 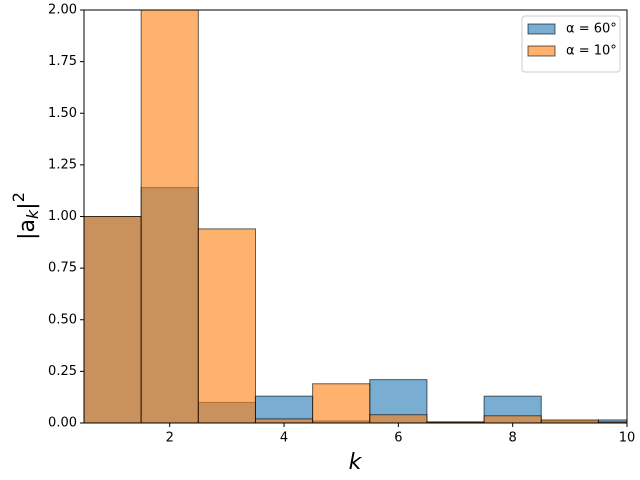 I want to click on y-tick-label: 1.00, so click(x=62, y=216).